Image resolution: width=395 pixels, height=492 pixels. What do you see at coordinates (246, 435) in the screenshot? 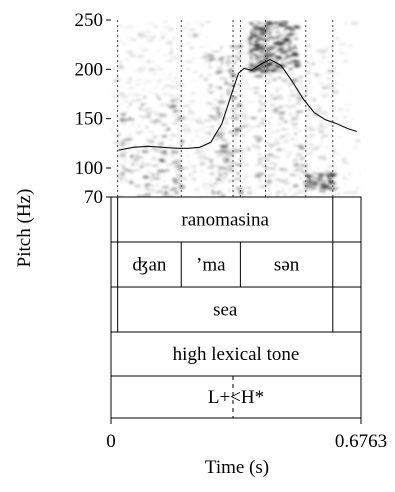
I see `x-axis-ticks: 0 0.6763` at bounding box center [246, 435].